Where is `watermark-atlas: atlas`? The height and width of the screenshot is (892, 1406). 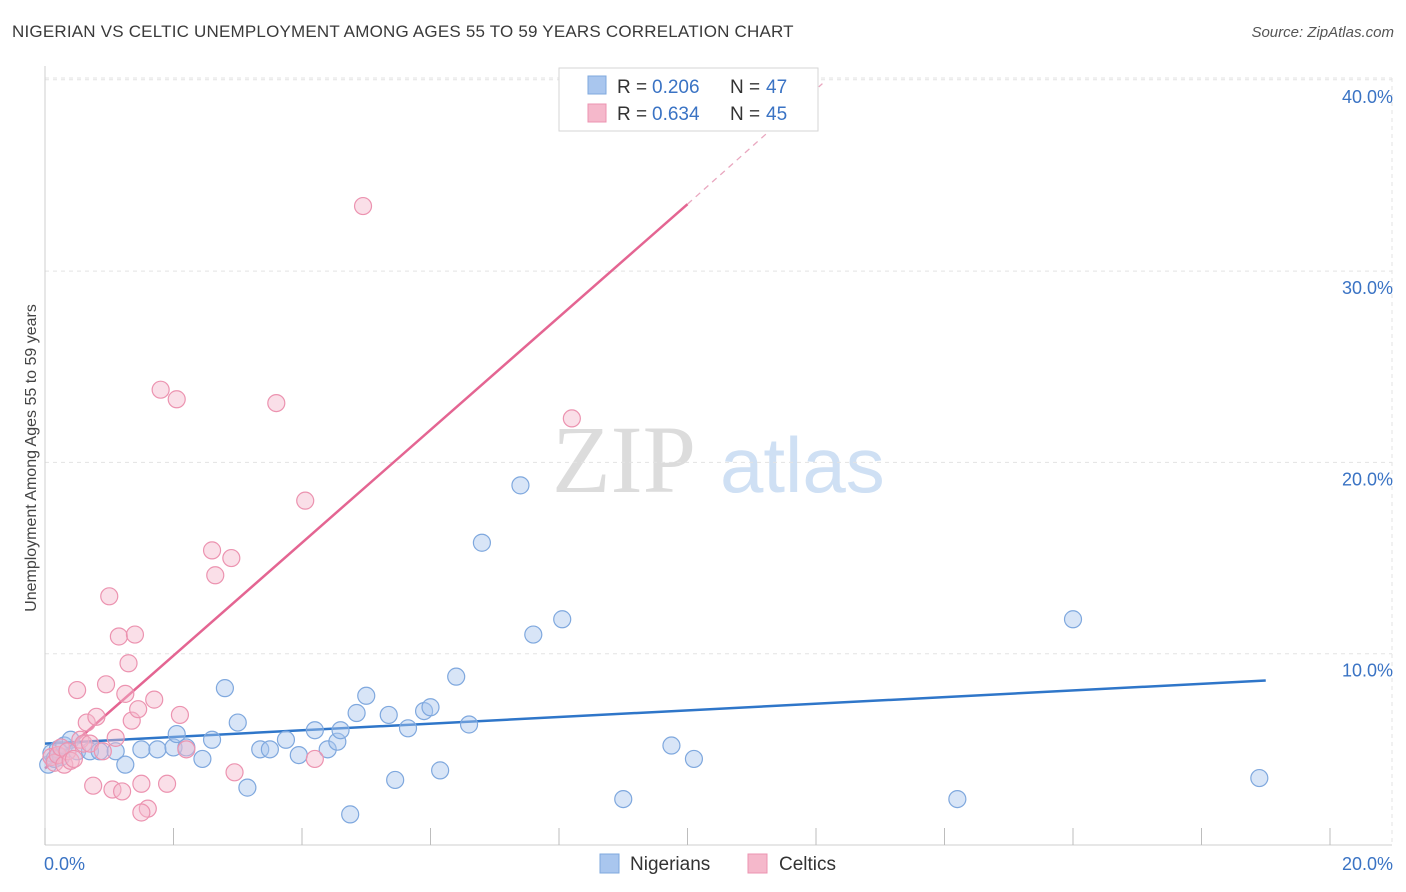 watermark-atlas: atlas is located at coordinates (802, 465).